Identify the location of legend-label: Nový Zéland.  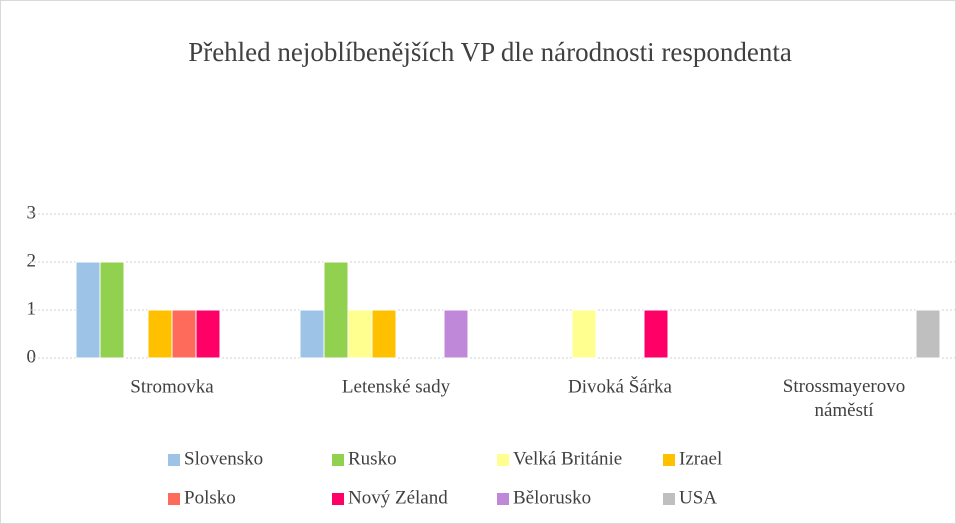
(398, 497).